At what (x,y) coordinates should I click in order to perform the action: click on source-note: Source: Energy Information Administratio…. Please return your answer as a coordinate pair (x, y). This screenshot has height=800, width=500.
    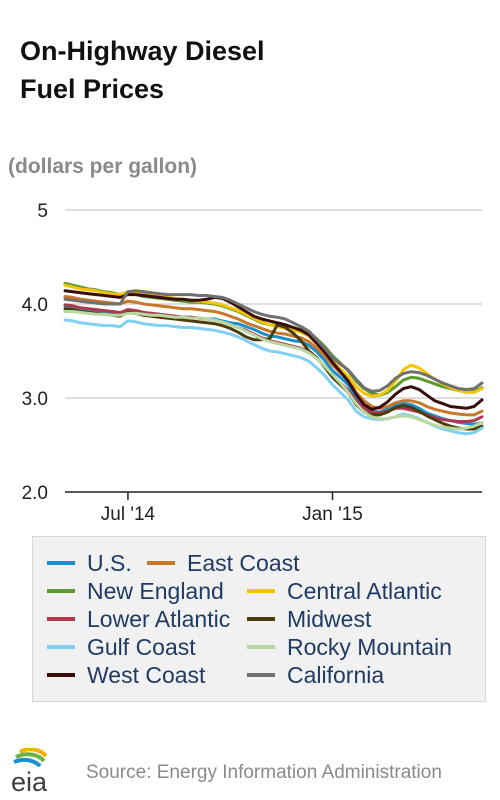
    Looking at the image, I should click on (264, 772).